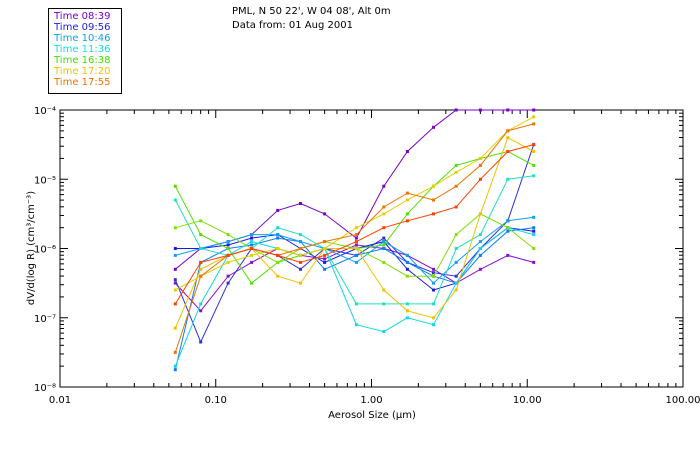 The width and height of the screenshot is (700, 450). I want to click on legend-item: Time 11:36, so click(82, 49).